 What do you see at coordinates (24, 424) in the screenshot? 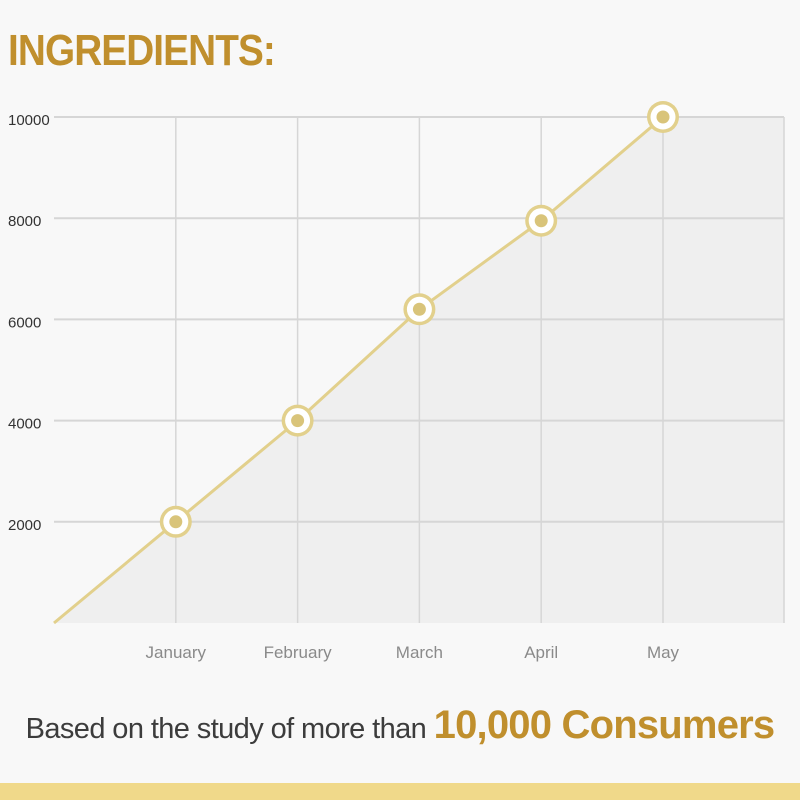
I see `y-tick-label: 4000` at bounding box center [24, 424].